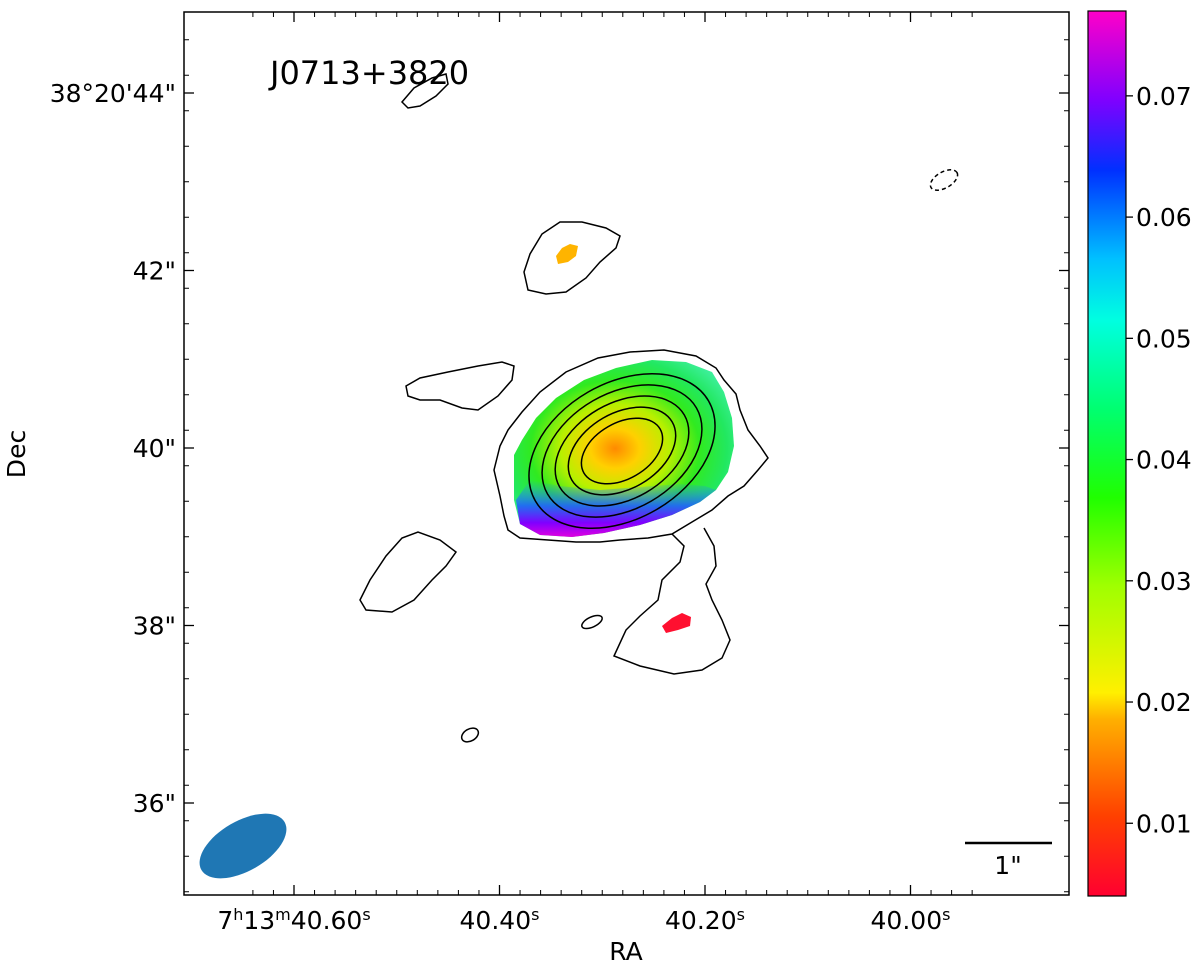 The image size is (1200, 970). What do you see at coordinates (154, 448) in the screenshot?
I see `y-tick-label: 40"` at bounding box center [154, 448].